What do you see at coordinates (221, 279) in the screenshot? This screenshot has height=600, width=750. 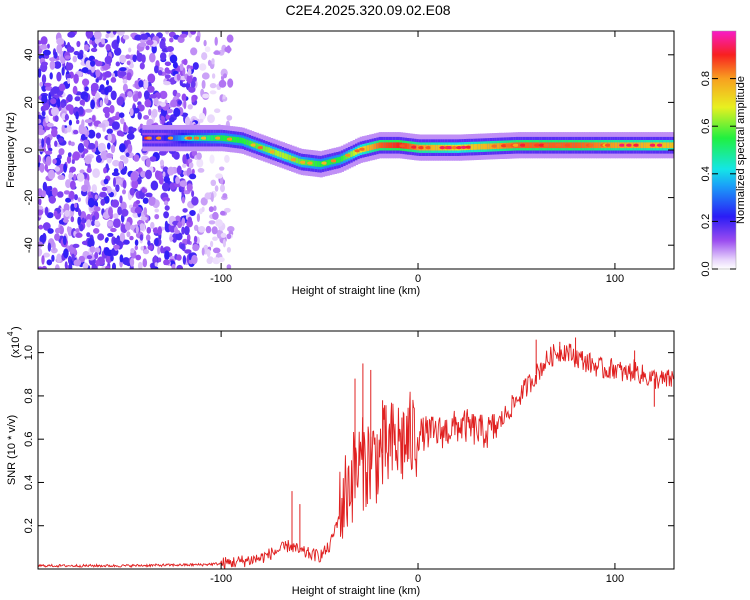 I see `x-tick-label: -100` at bounding box center [221, 279].